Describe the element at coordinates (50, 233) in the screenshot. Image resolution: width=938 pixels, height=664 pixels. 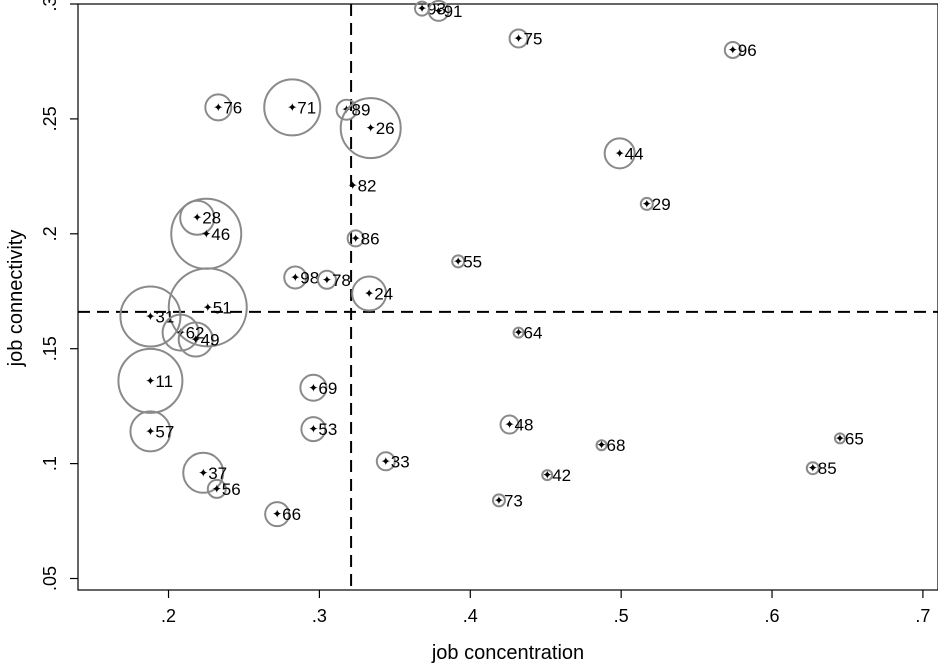
I see `y-axis-tick-label: .2` at that location.